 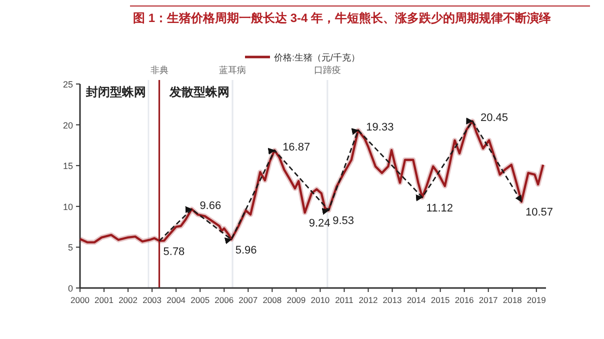 I want to click on annotation: 9.53, so click(x=343, y=221).